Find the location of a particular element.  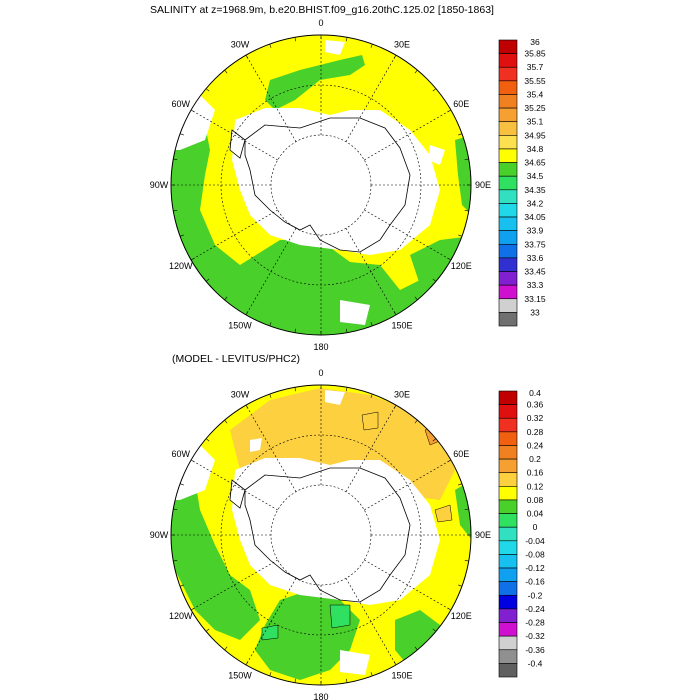

colorbar-label: -0.24 is located at coordinates (535, 609).